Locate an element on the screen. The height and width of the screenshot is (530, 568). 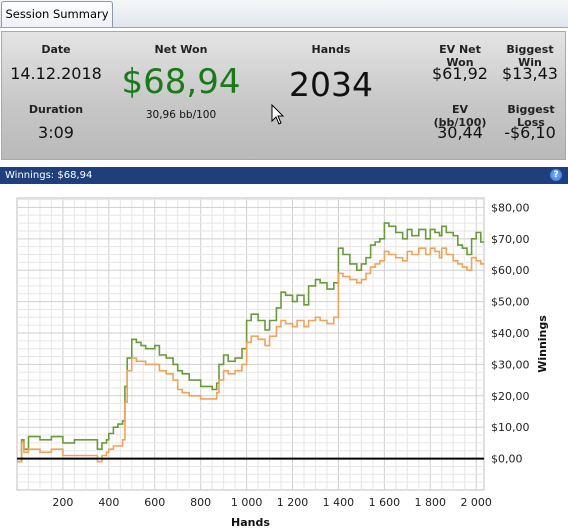
hands-label: Hands is located at coordinates (331, 49).